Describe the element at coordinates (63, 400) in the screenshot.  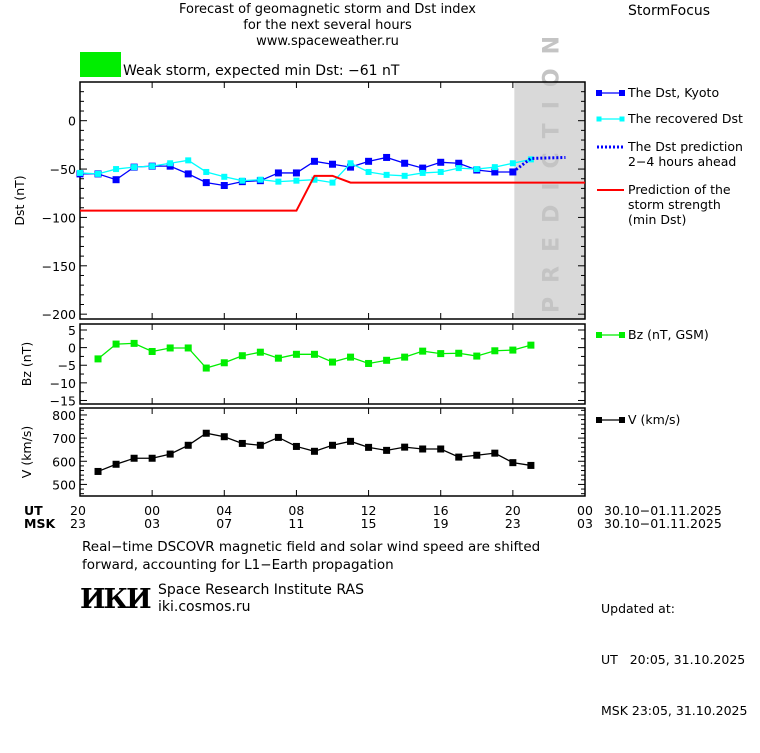
I see `y-tick-label: −15` at that location.